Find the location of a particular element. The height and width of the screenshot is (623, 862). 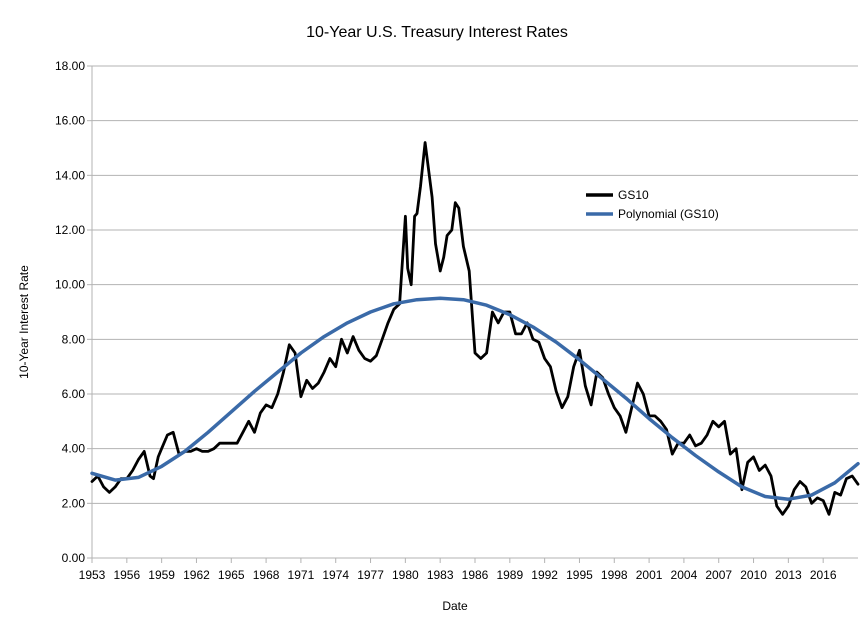

x-tick-label: 2001 is located at coordinates (649, 575).